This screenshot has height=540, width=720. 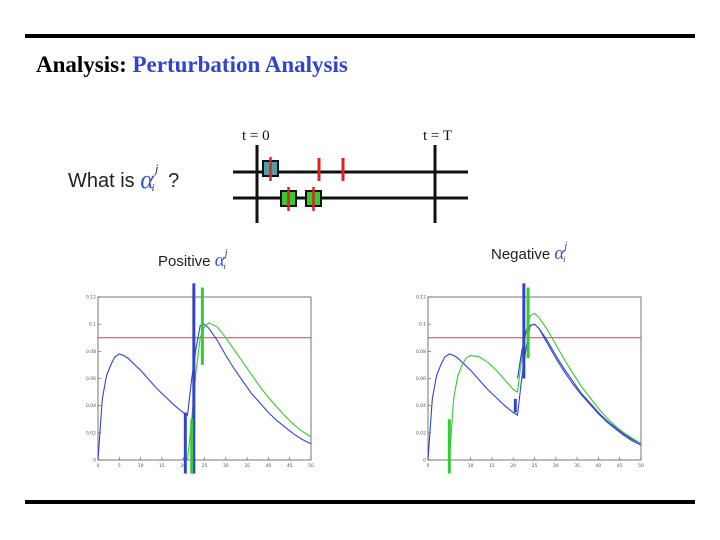 What do you see at coordinates (240, 64) in the screenshot?
I see `title-rest: Perturbation Analysis` at bounding box center [240, 64].